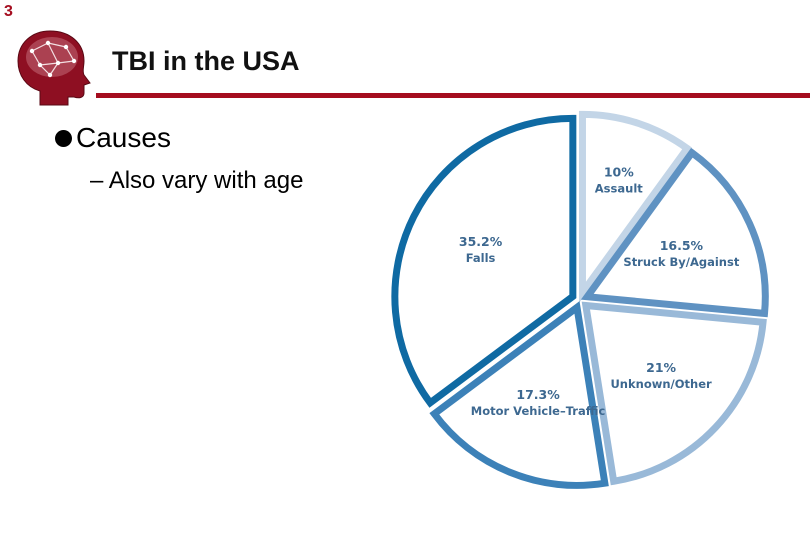 The image size is (810, 540). I want to click on slide-title: TBI in the USA, so click(206, 61).